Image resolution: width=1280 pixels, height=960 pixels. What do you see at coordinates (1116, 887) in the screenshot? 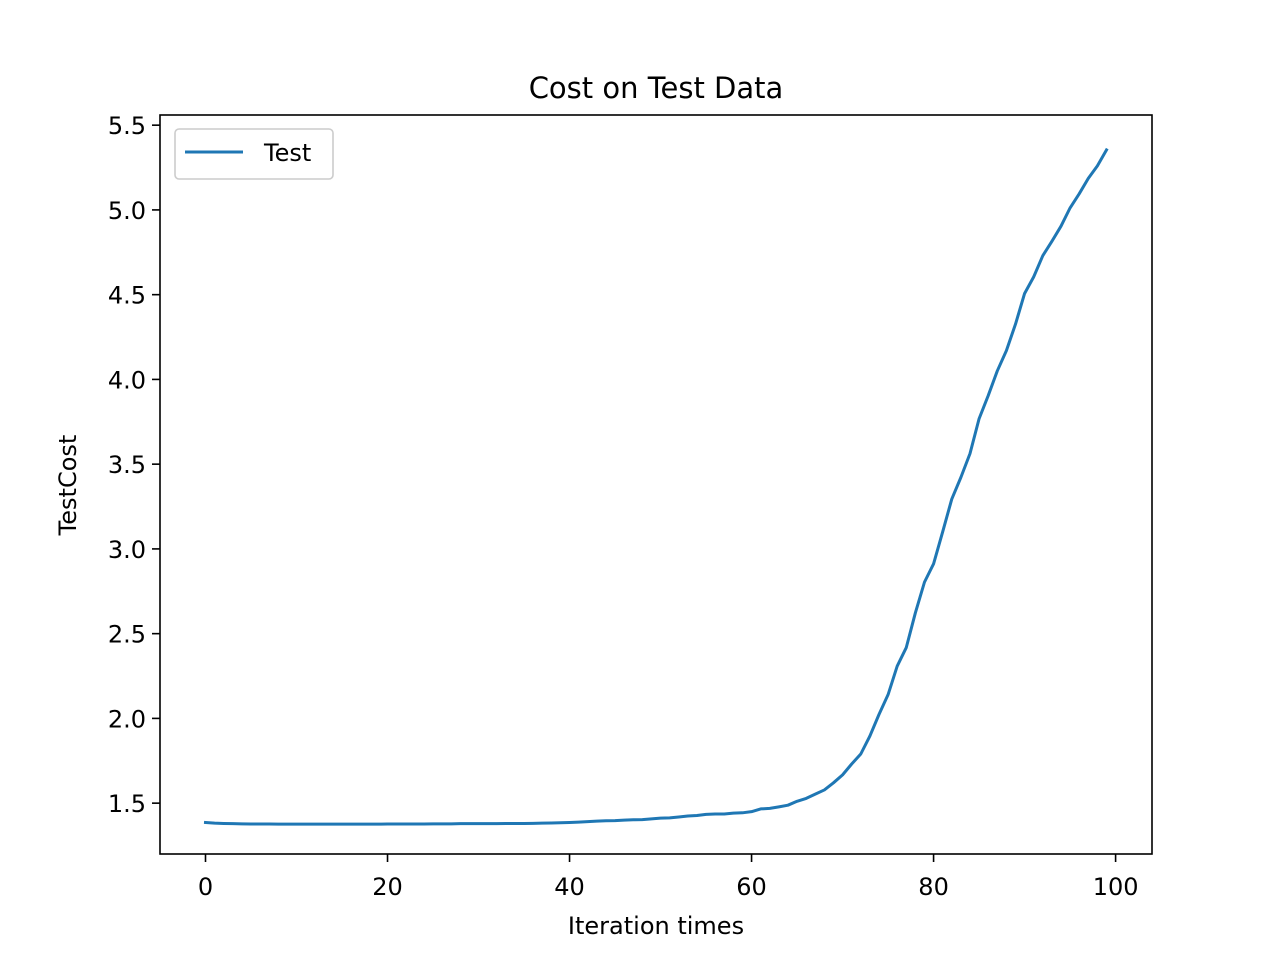
I see `x-tick-label: 100` at bounding box center [1116, 887].